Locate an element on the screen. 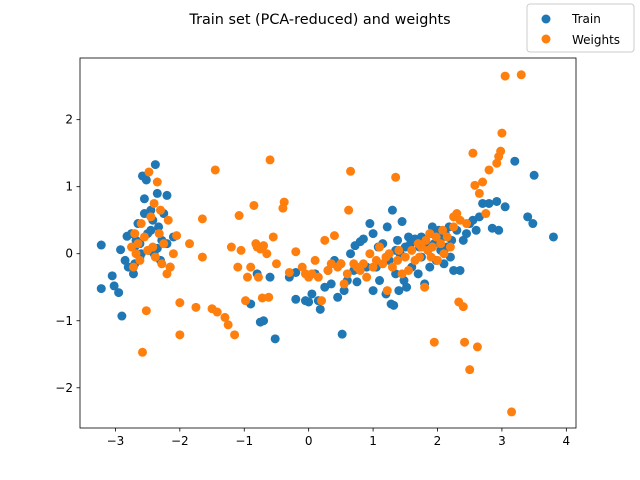 The width and height of the screenshot is (640, 480). y-tick-label: 0 is located at coordinates (69, 254).